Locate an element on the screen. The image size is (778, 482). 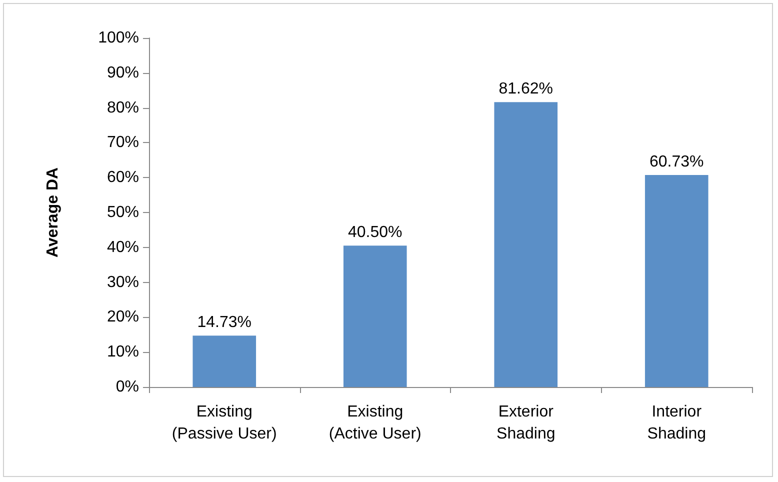
y-tick-label: 30% is located at coordinates (122, 282).